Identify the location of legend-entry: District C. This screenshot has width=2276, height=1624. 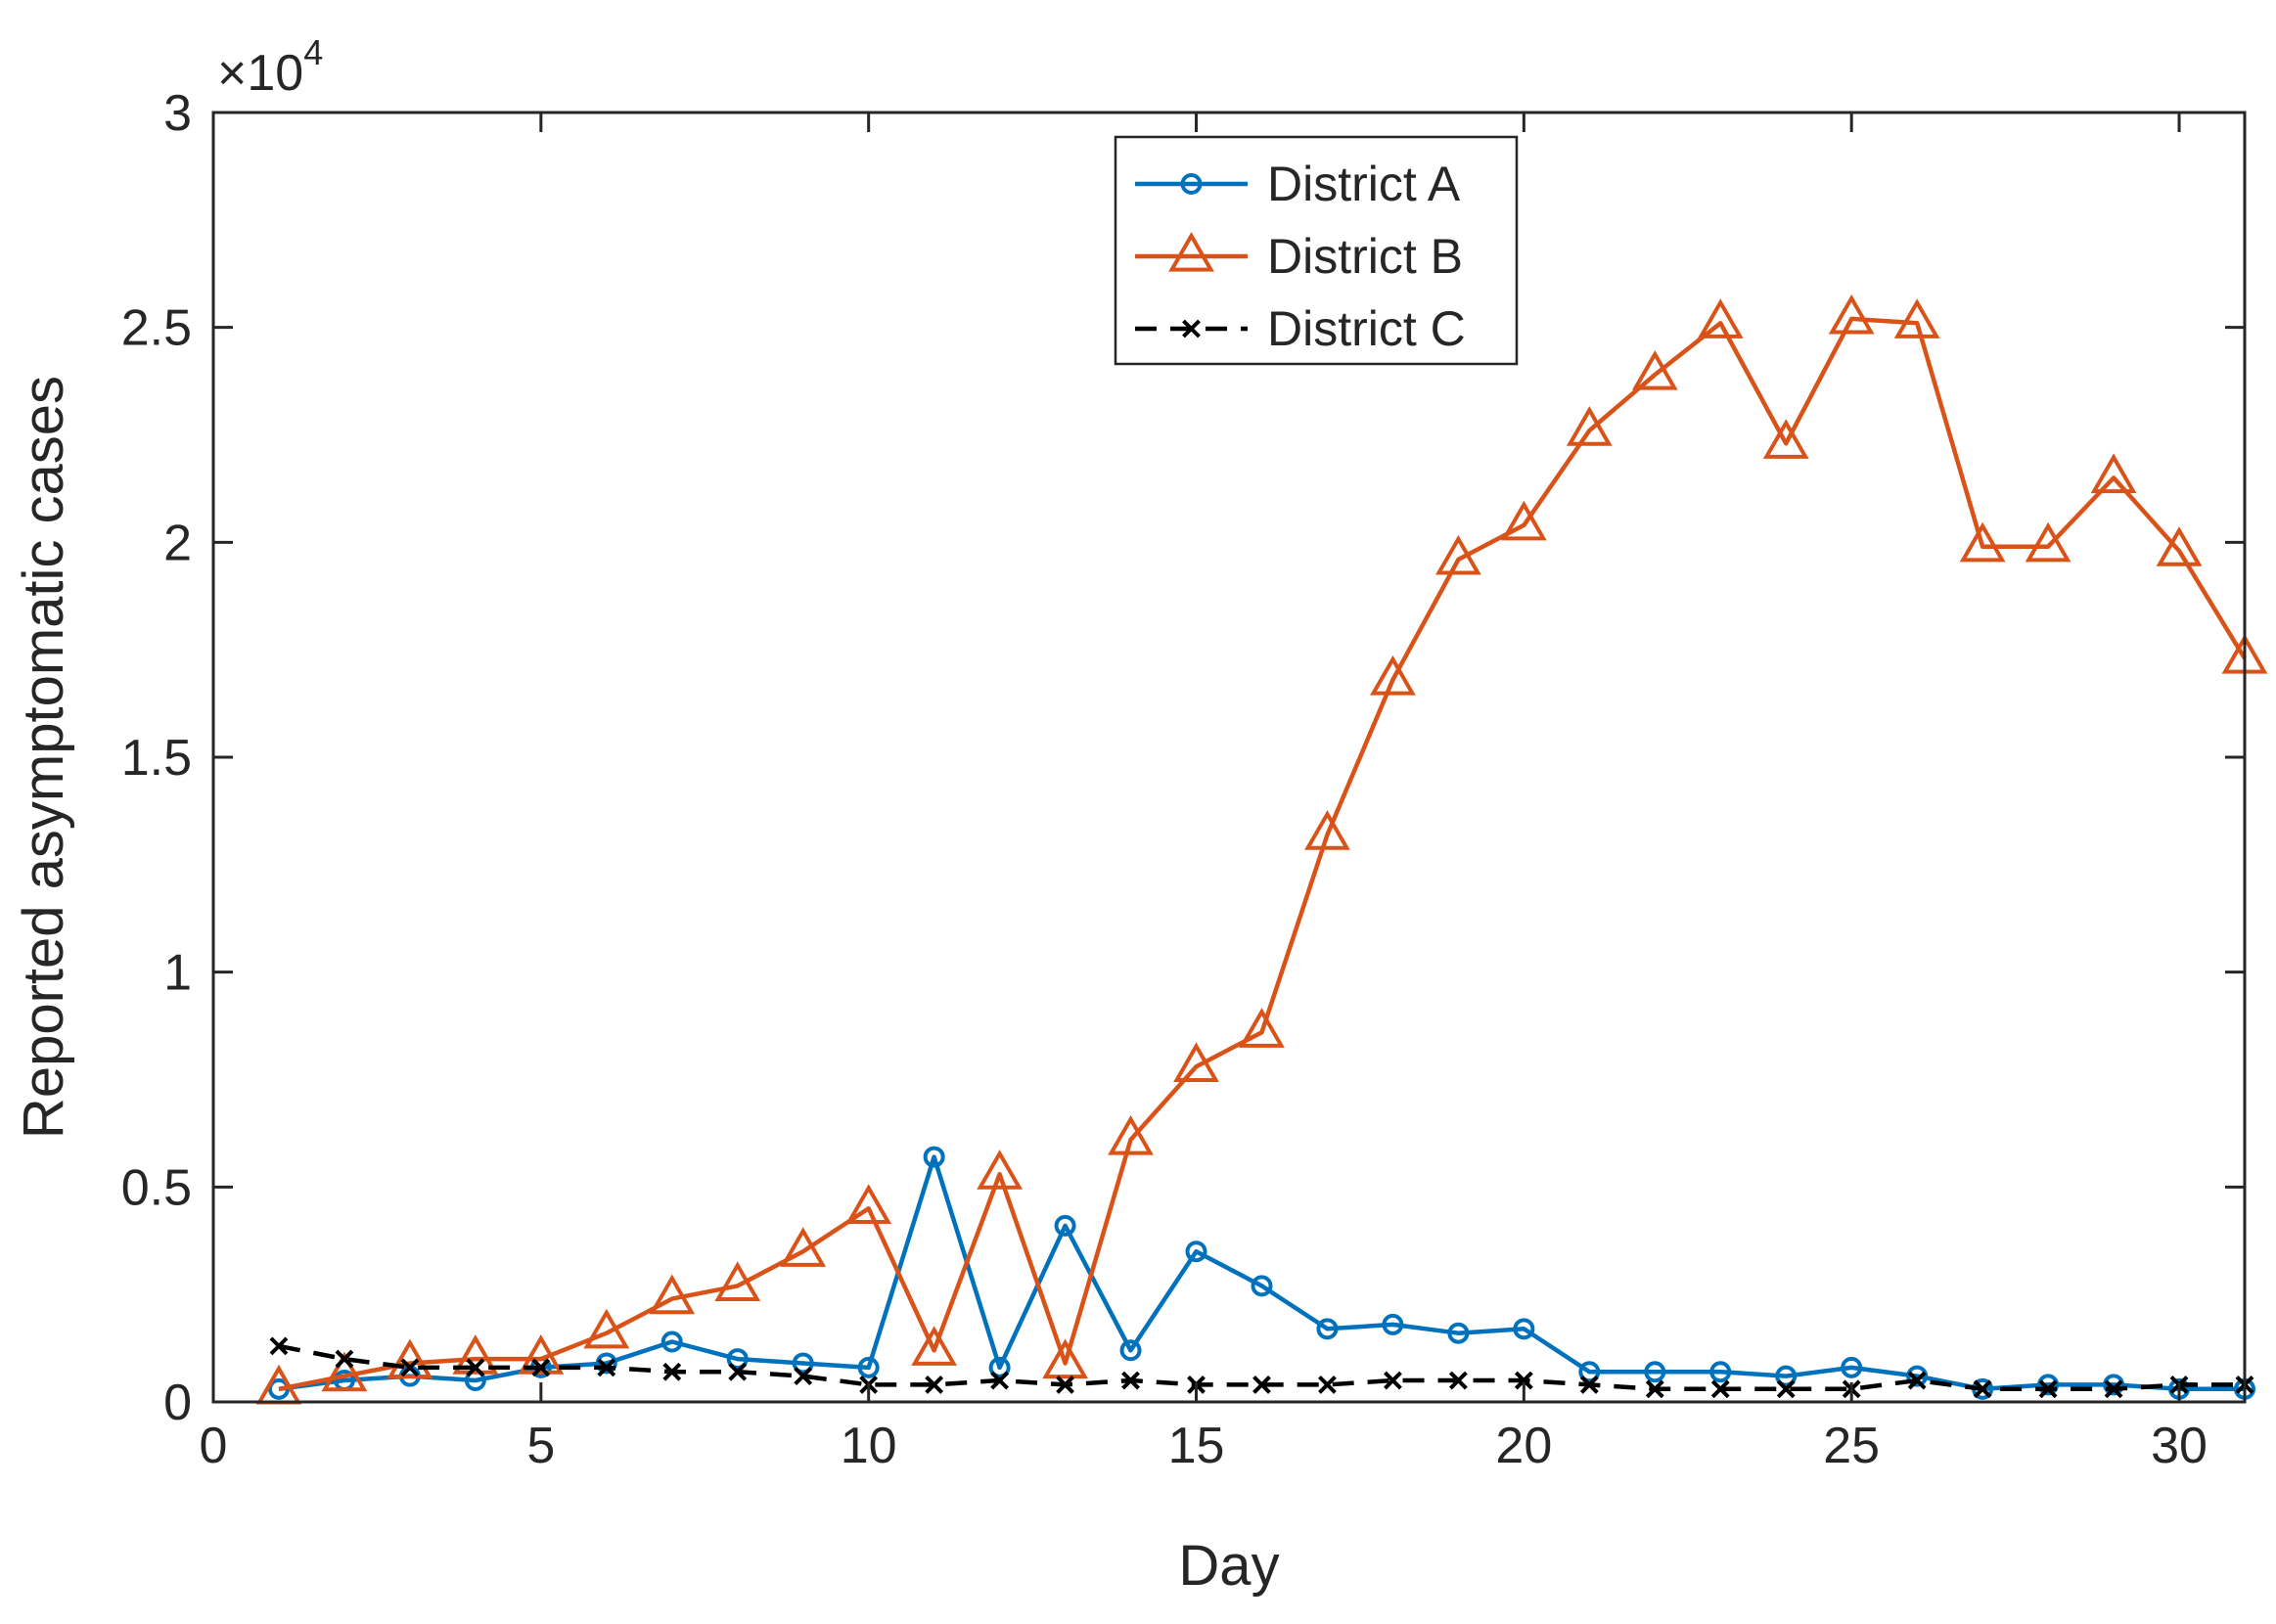
(1300, 328).